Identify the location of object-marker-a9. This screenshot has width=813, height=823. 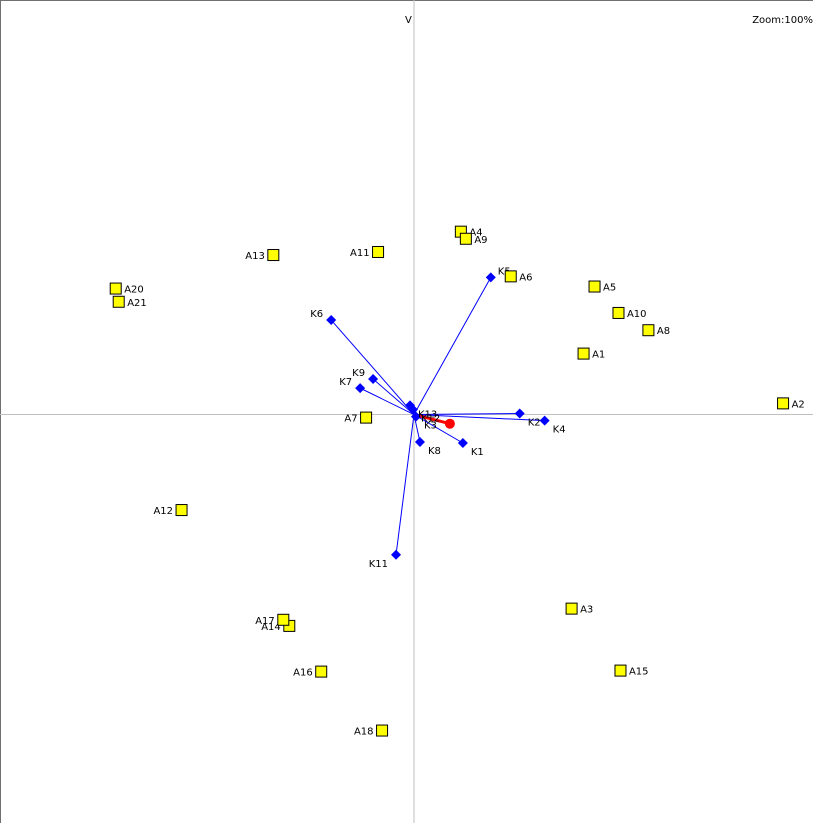
(465, 238).